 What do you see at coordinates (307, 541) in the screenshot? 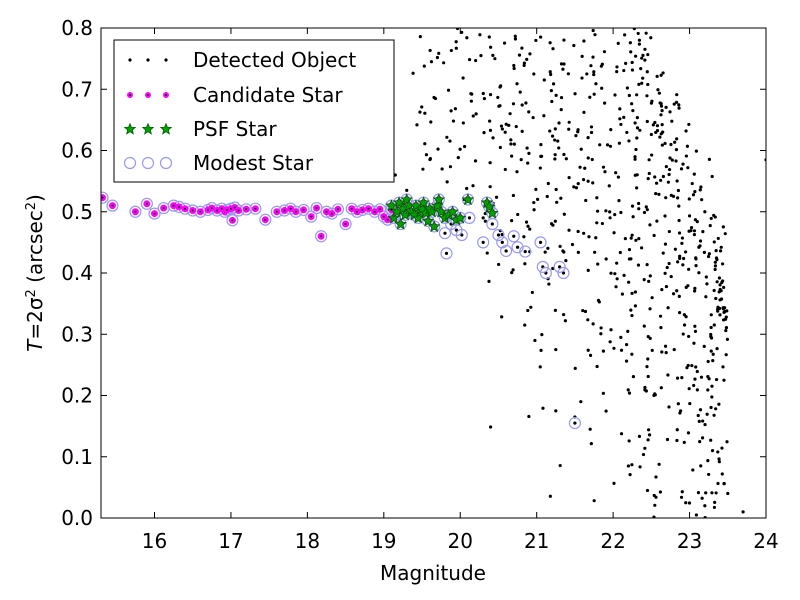
I see `x-tick-label: 18` at bounding box center [307, 541].